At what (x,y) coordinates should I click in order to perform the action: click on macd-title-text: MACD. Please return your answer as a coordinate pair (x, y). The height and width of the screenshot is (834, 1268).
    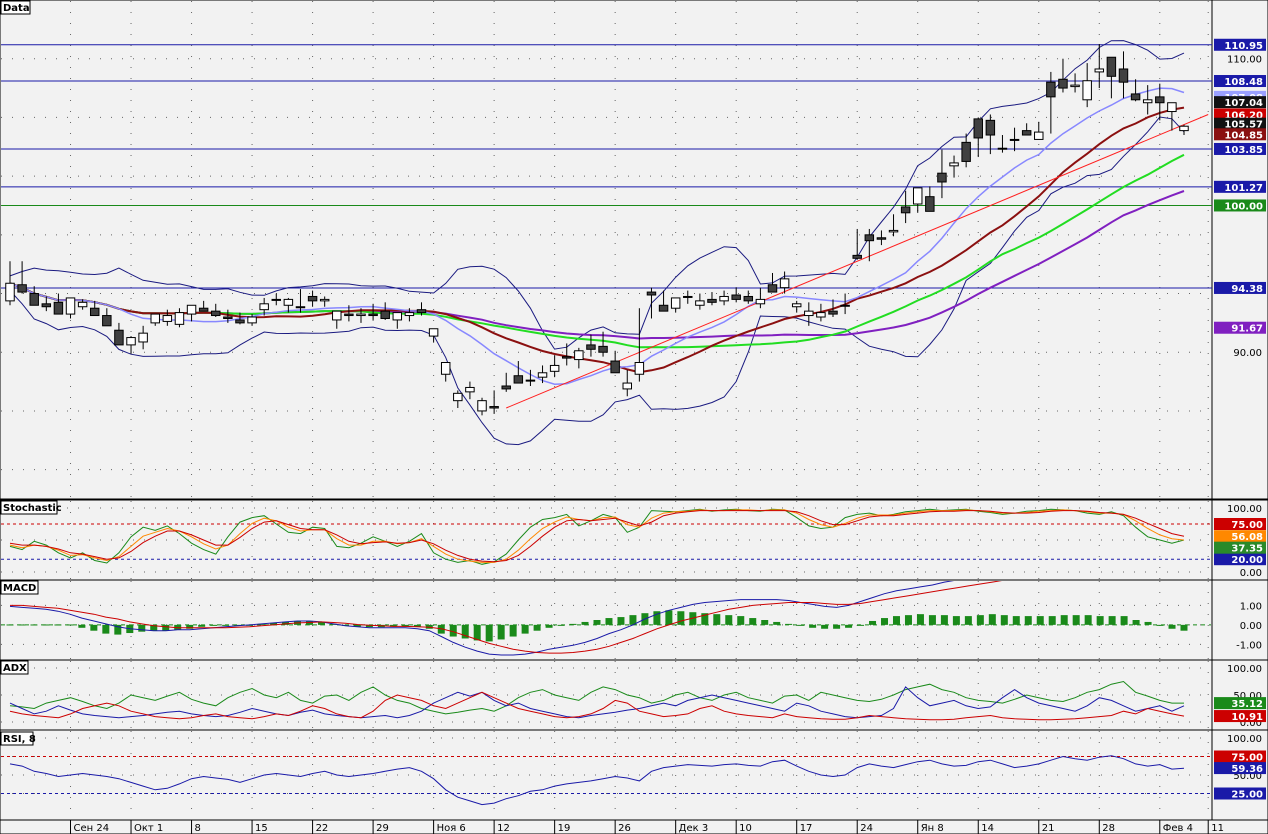
    Looking at the image, I should click on (19, 588).